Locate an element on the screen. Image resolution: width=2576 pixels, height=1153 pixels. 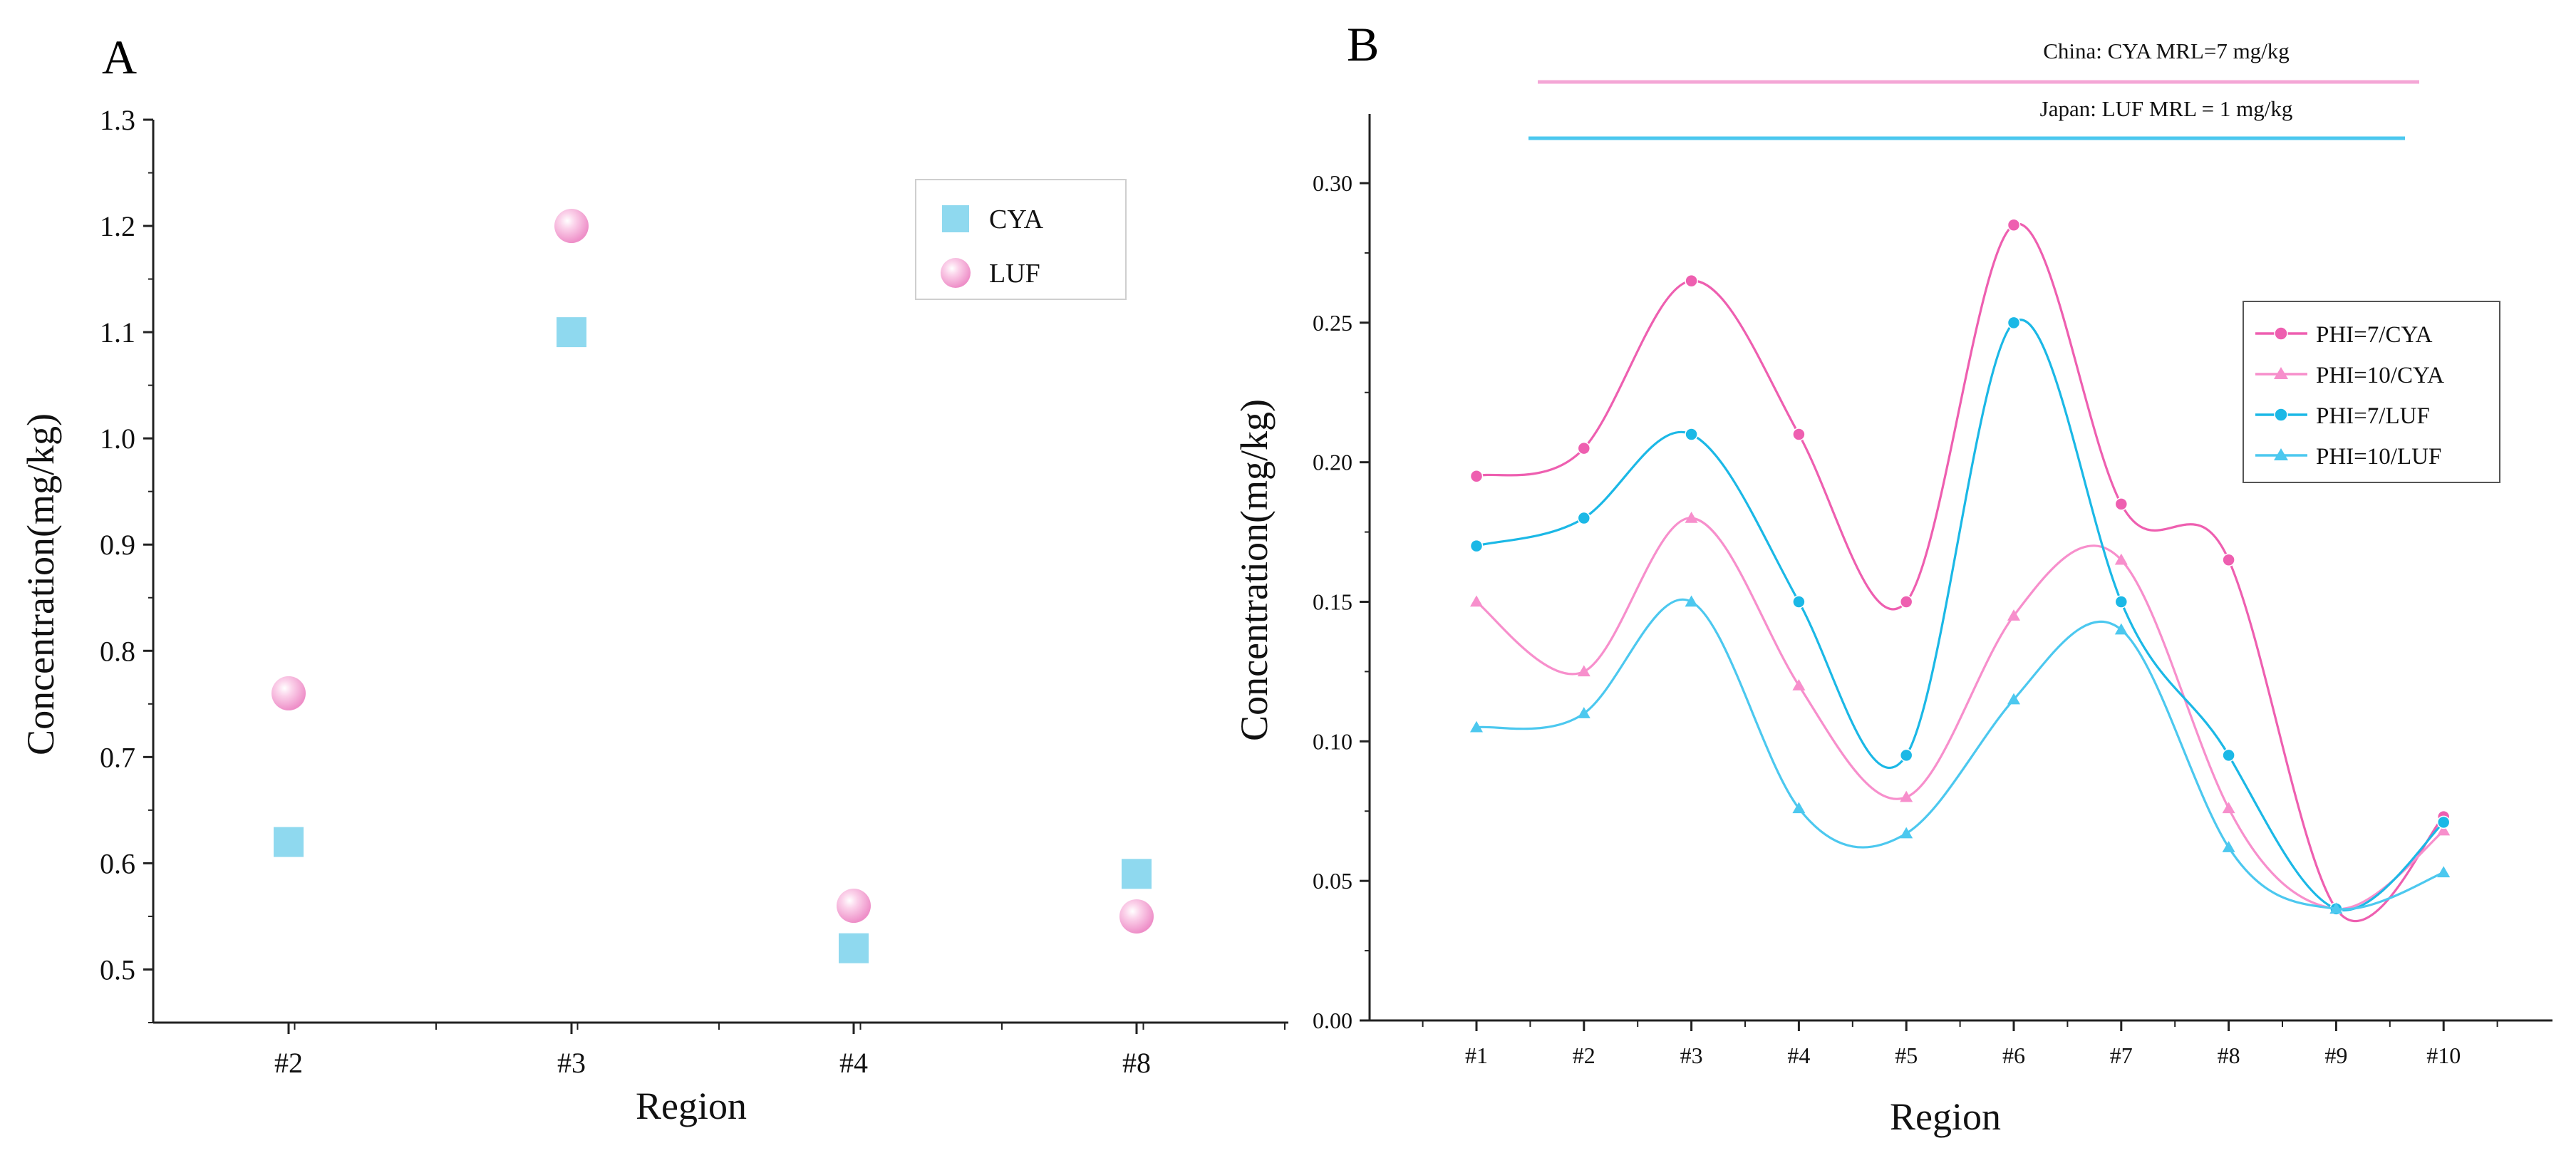
legend-marker-phi-10-cya is located at coordinates (2281, 373).